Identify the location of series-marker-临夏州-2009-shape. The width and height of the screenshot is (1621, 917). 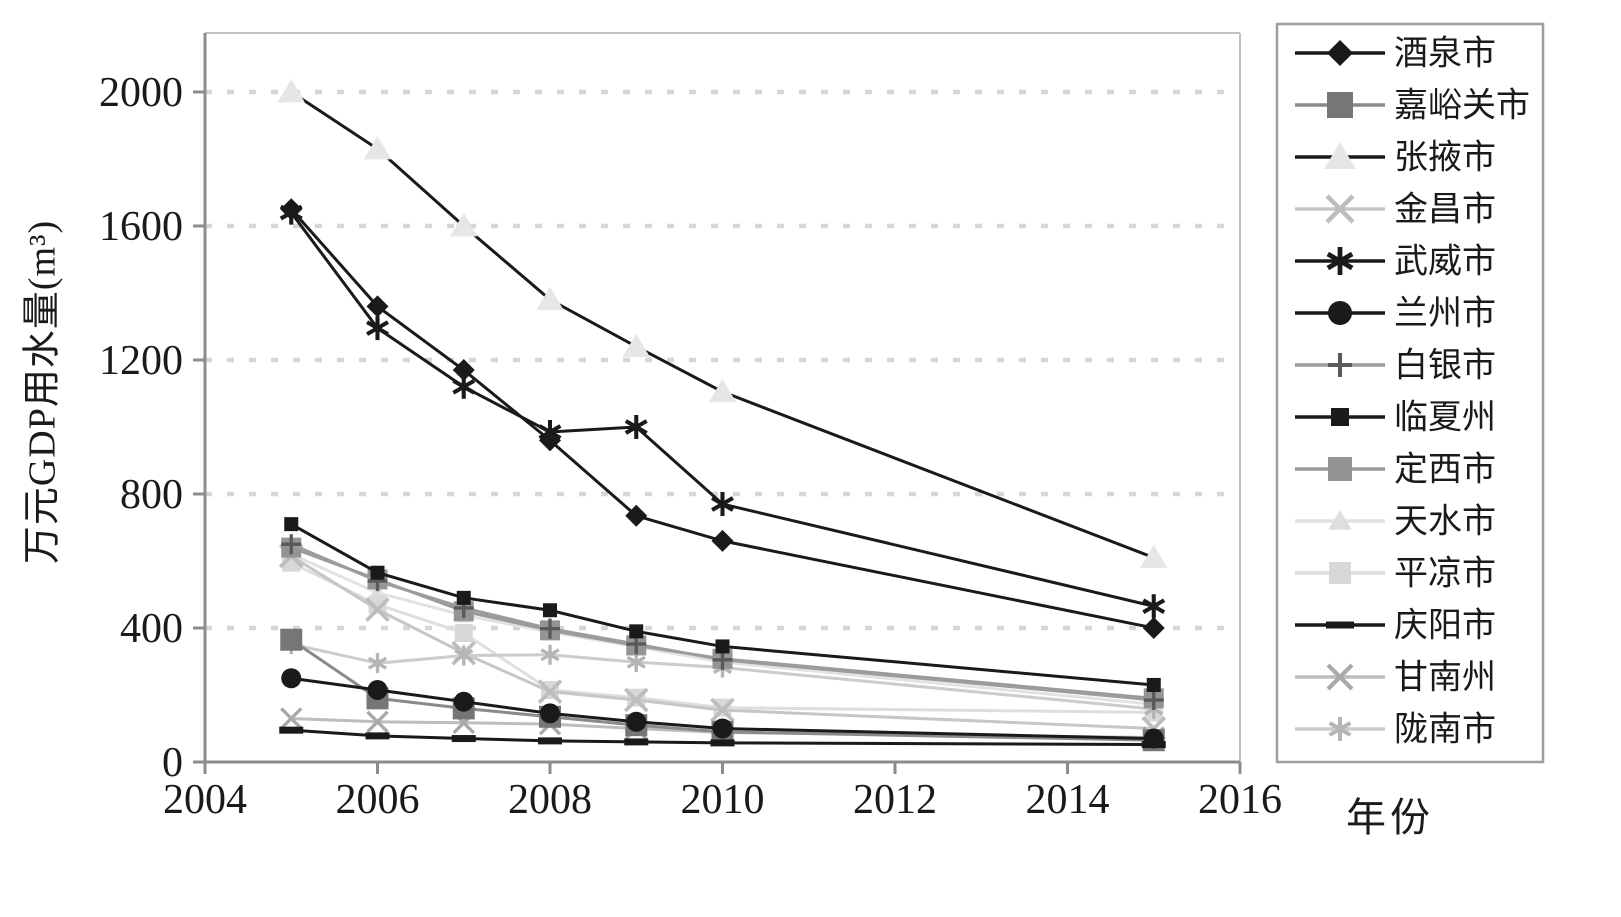
(636, 631).